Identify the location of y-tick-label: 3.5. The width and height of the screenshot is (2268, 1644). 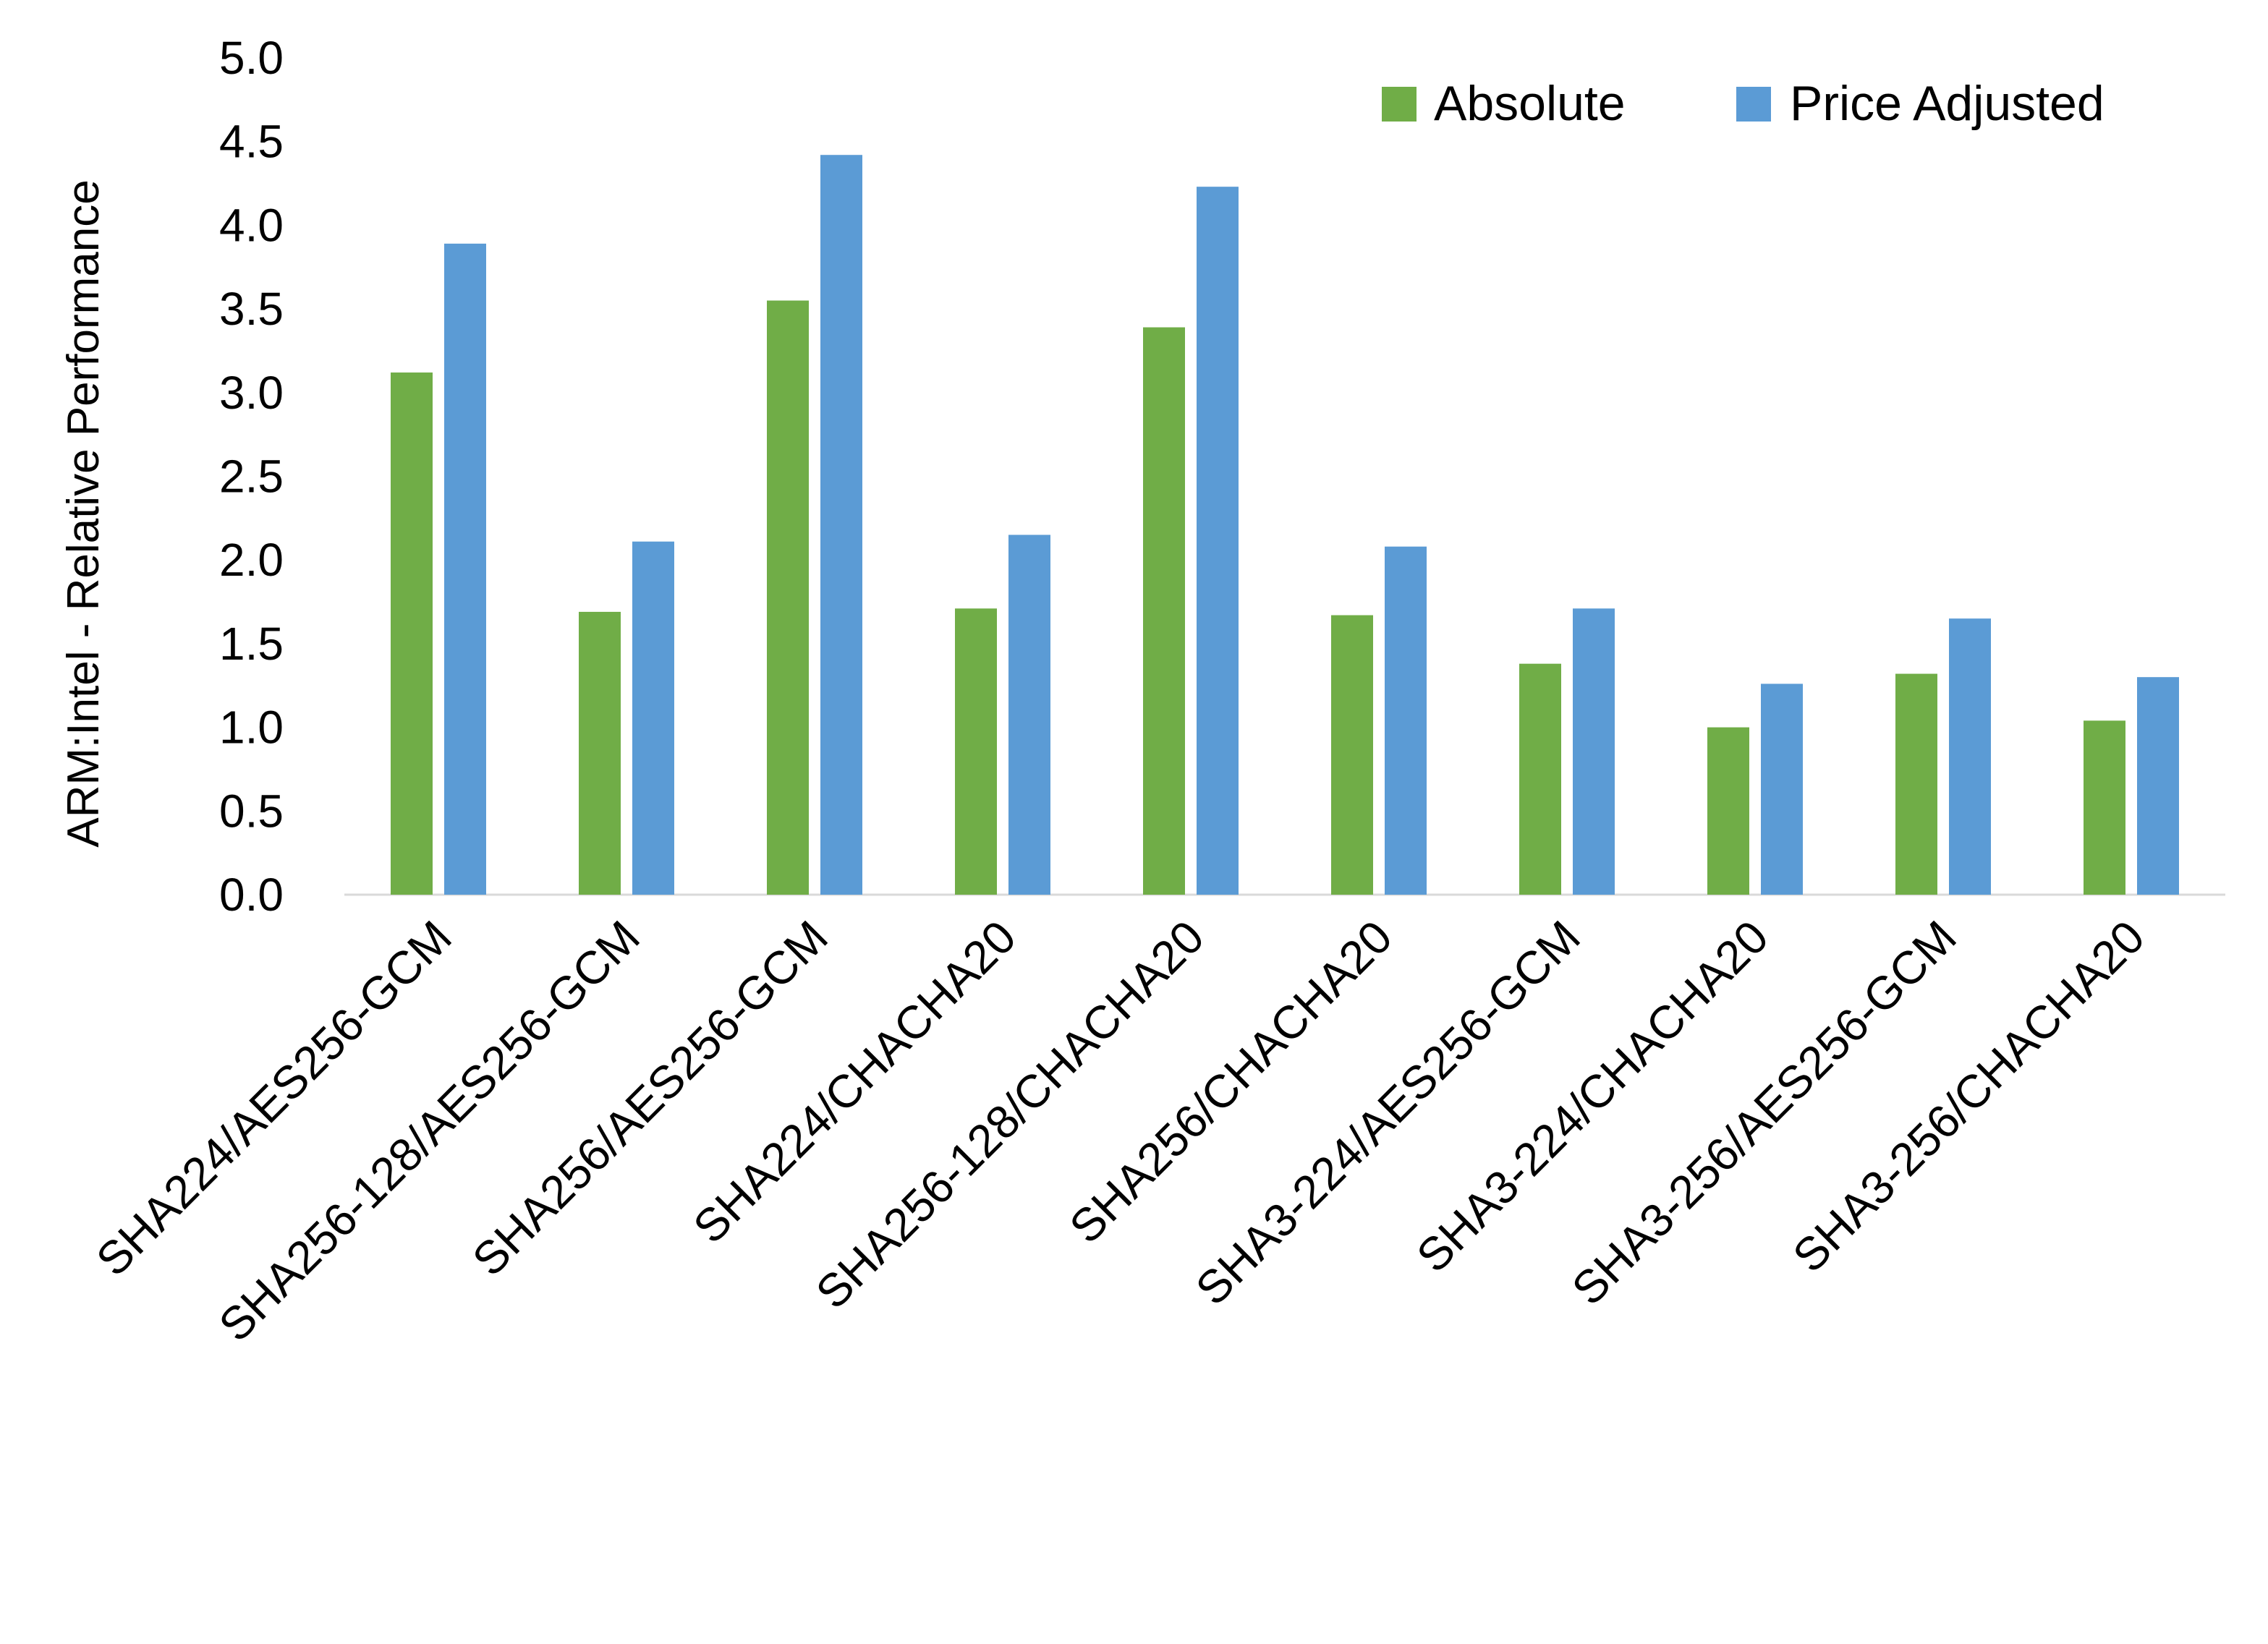
(252, 309).